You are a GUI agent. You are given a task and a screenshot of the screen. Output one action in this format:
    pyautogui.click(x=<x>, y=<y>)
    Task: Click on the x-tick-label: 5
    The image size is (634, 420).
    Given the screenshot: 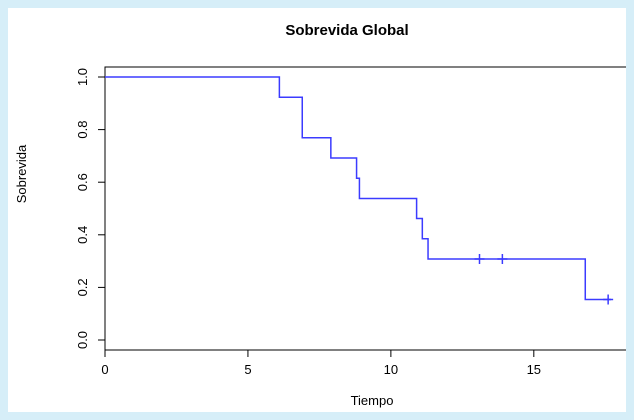 What is the action you would take?
    pyautogui.click(x=247, y=369)
    